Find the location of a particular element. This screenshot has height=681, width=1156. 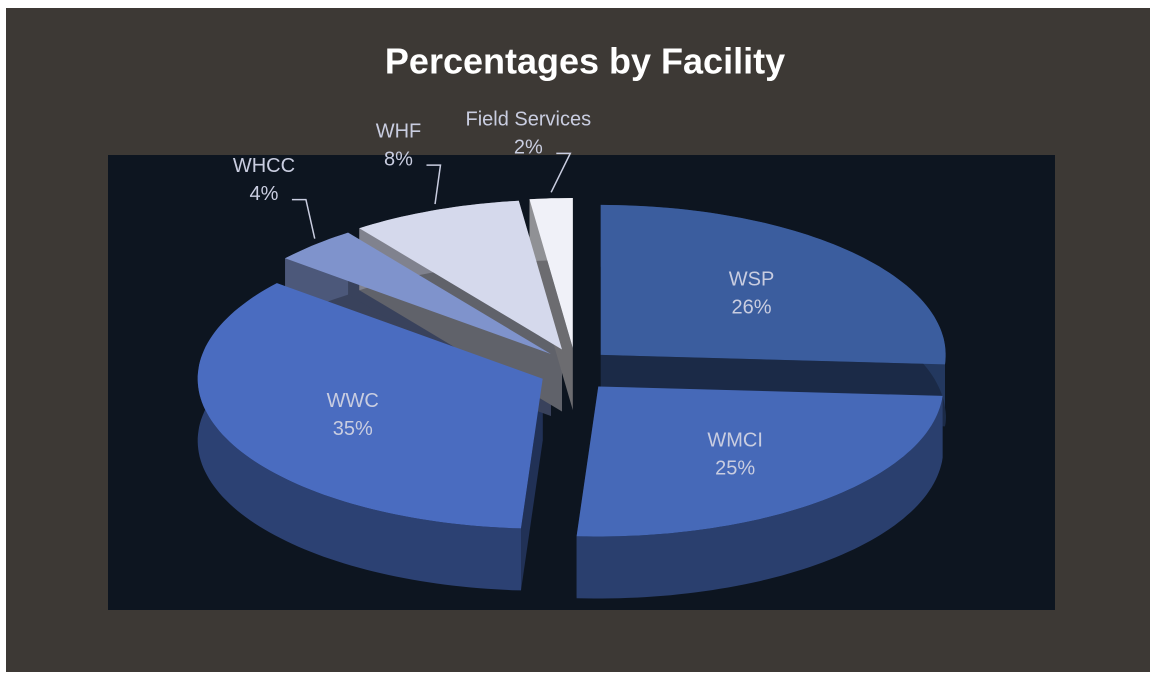

slice-label-name: WSP is located at coordinates (752, 280).